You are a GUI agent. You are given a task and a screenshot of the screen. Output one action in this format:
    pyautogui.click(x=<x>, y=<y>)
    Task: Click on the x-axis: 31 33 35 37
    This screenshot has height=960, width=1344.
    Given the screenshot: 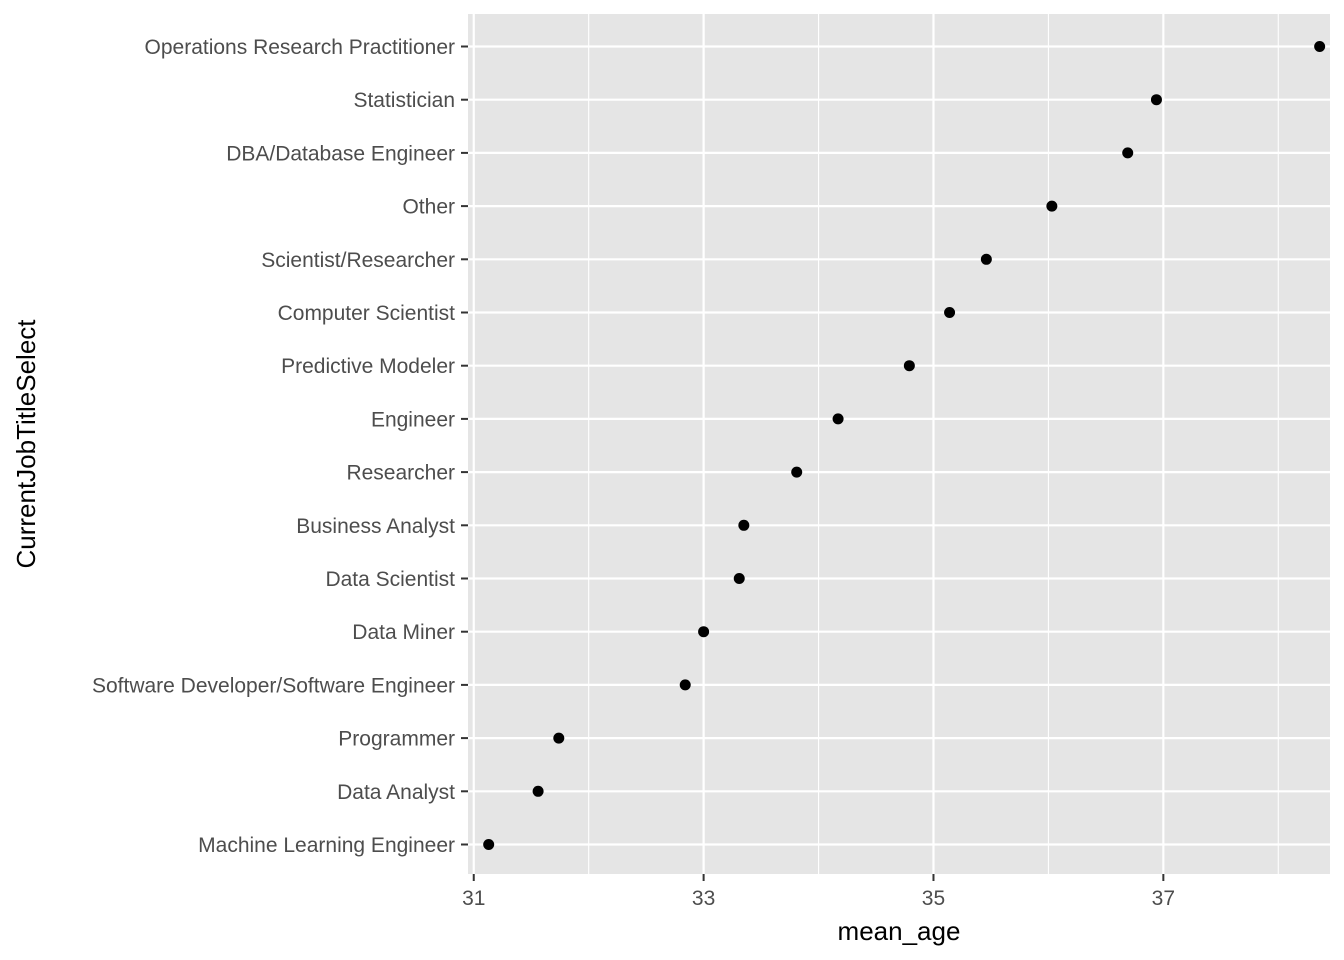 What is the action you would take?
    pyautogui.click(x=818, y=892)
    